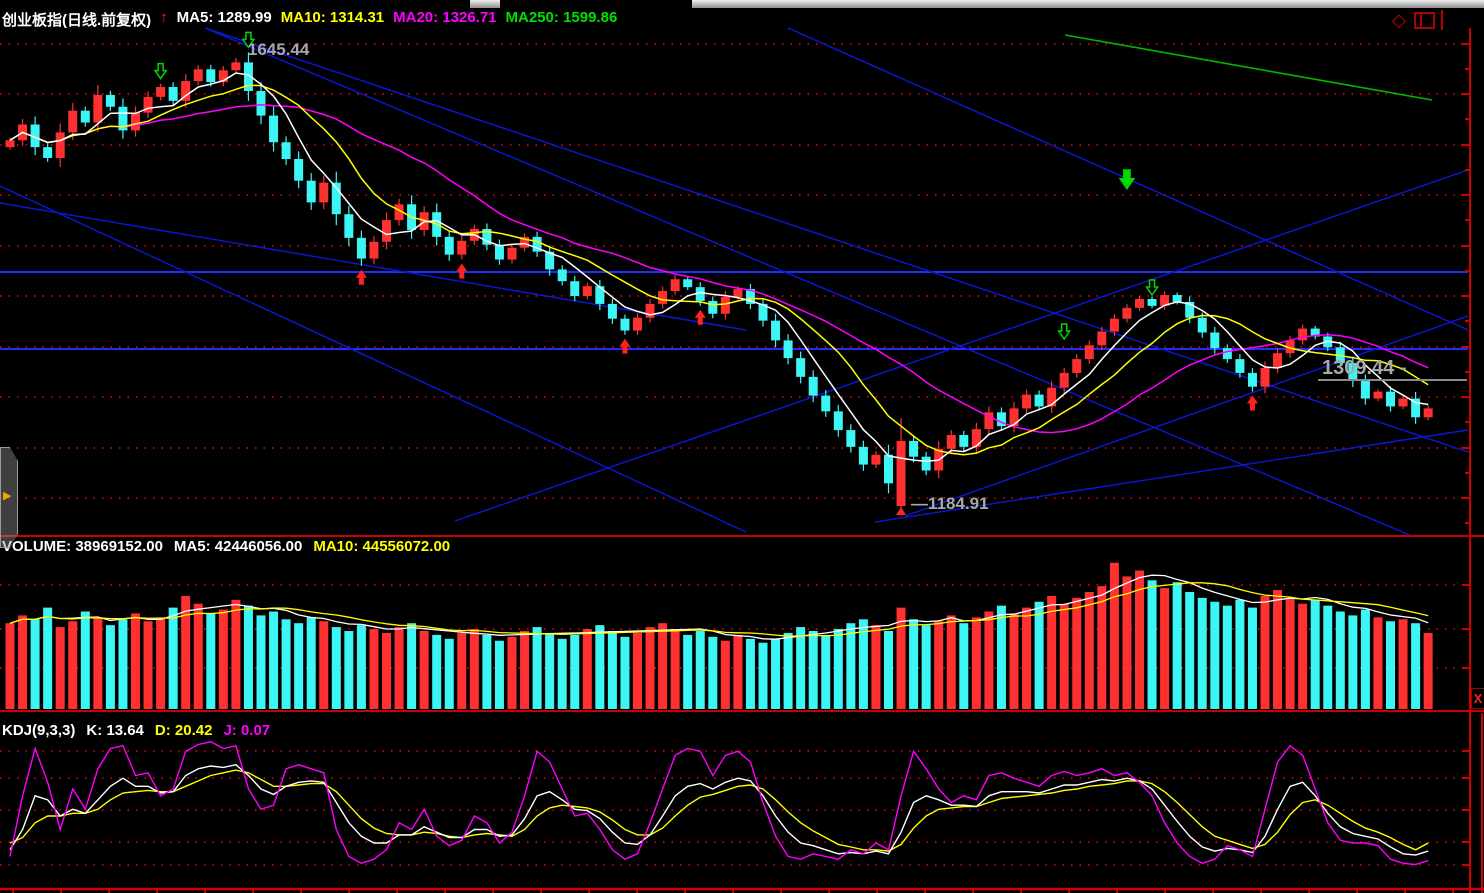 Image resolution: width=1484 pixels, height=893 pixels. Describe the element at coordinates (382, 546) in the screenshot. I see `volume-ma10-label: MA10: 44556072.00` at that location.